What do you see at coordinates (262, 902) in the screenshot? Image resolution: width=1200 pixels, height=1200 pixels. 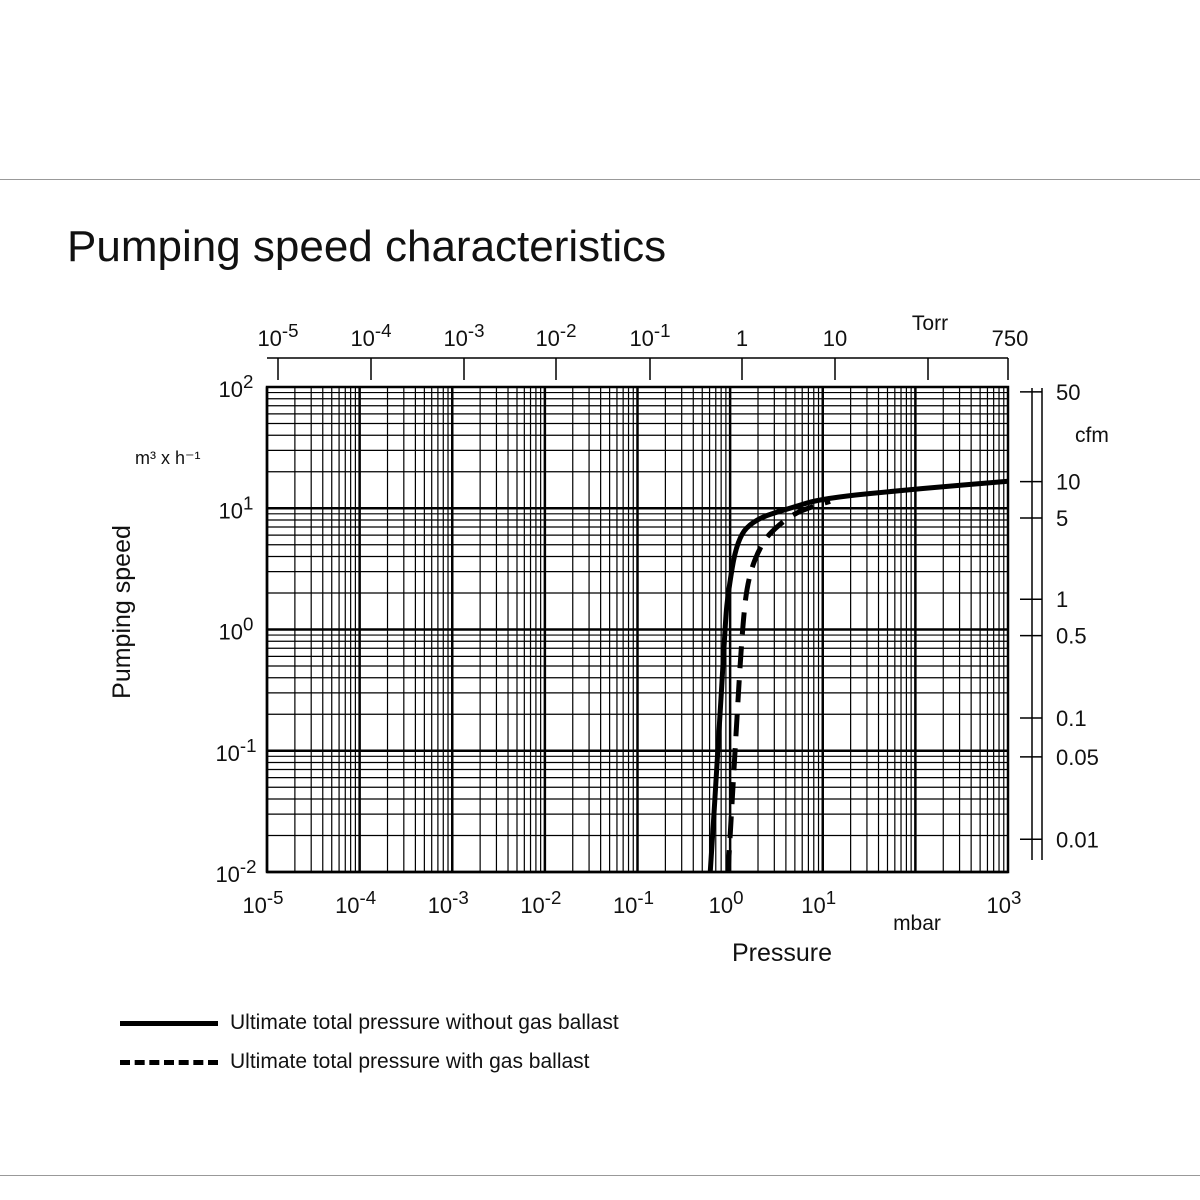 I see `x-tick-label: 10⁻⁵` at bounding box center [262, 902].